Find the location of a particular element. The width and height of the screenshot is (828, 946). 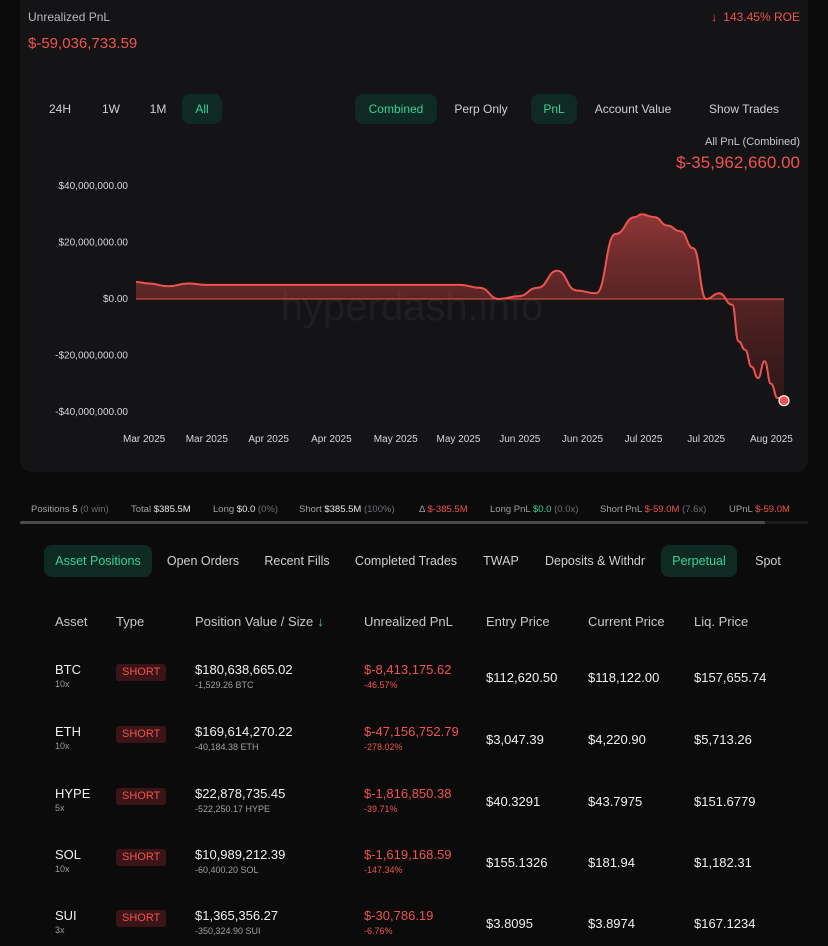

liquidation-price: $5,713.26 is located at coordinates (723, 739).